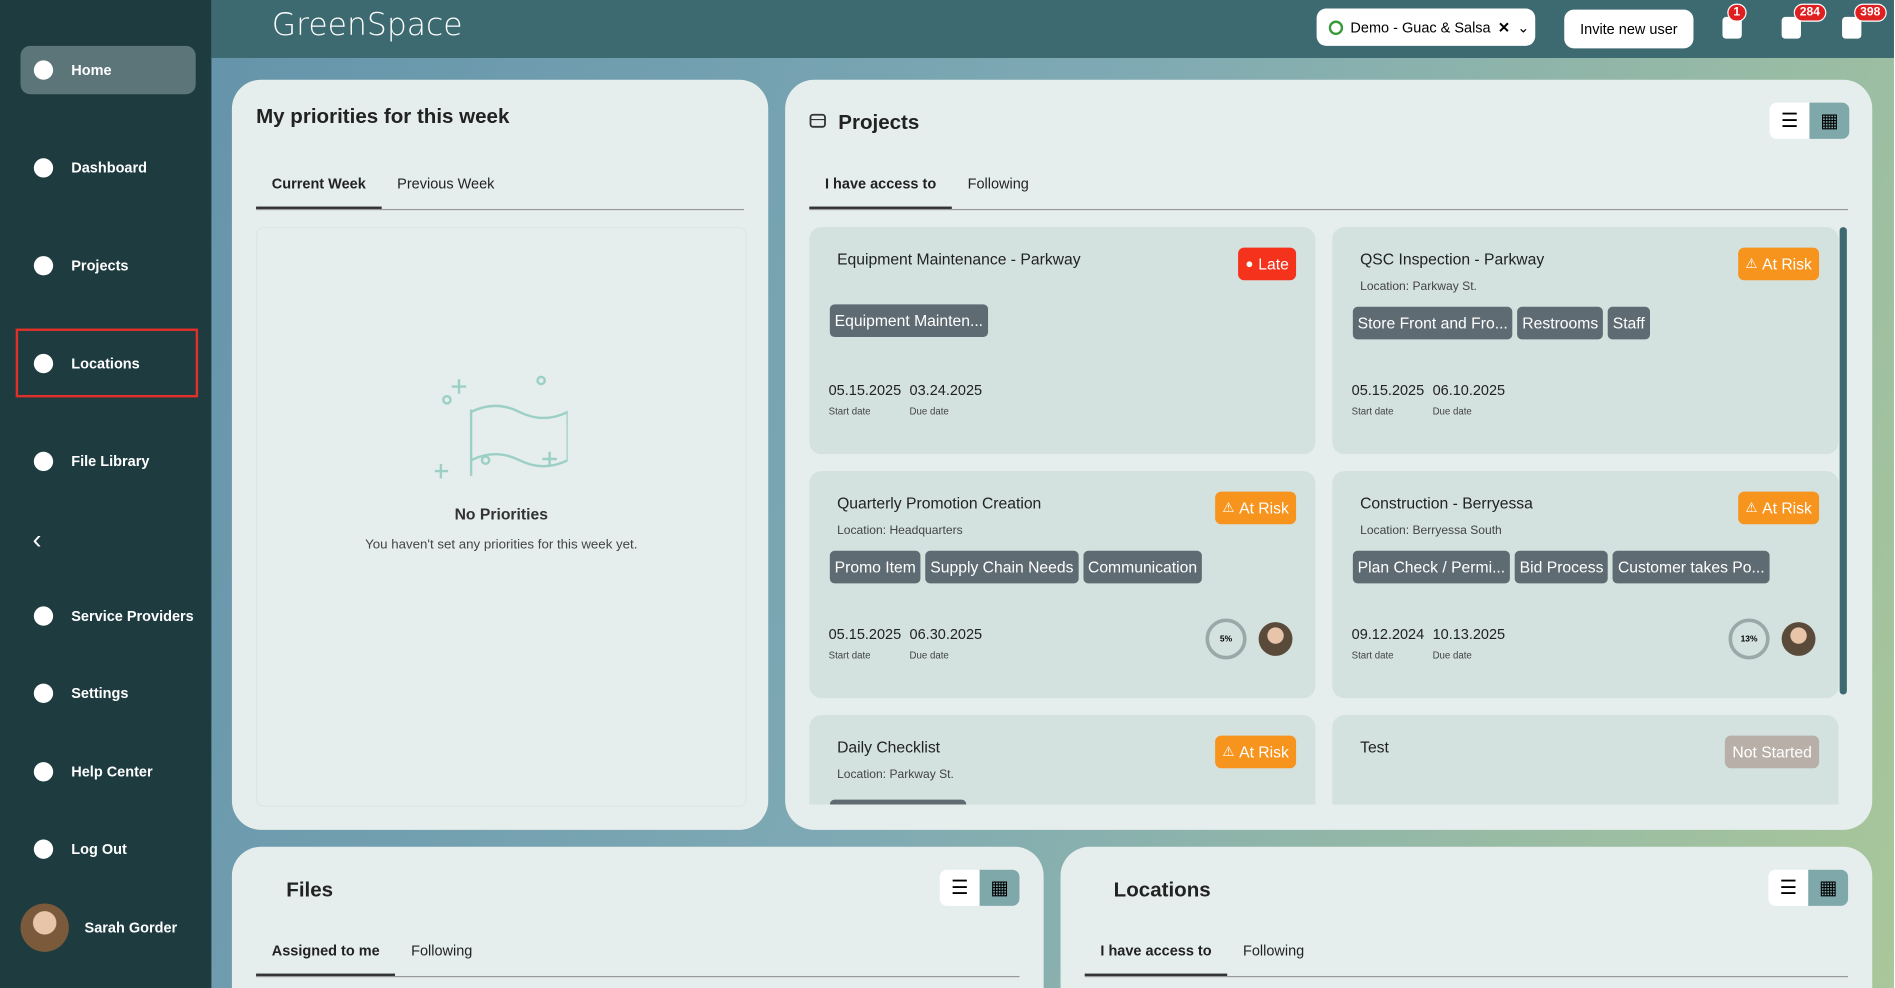 The height and width of the screenshot is (988, 1895). What do you see at coordinates (875, 567) in the screenshot?
I see `tag: Promo Item` at bounding box center [875, 567].